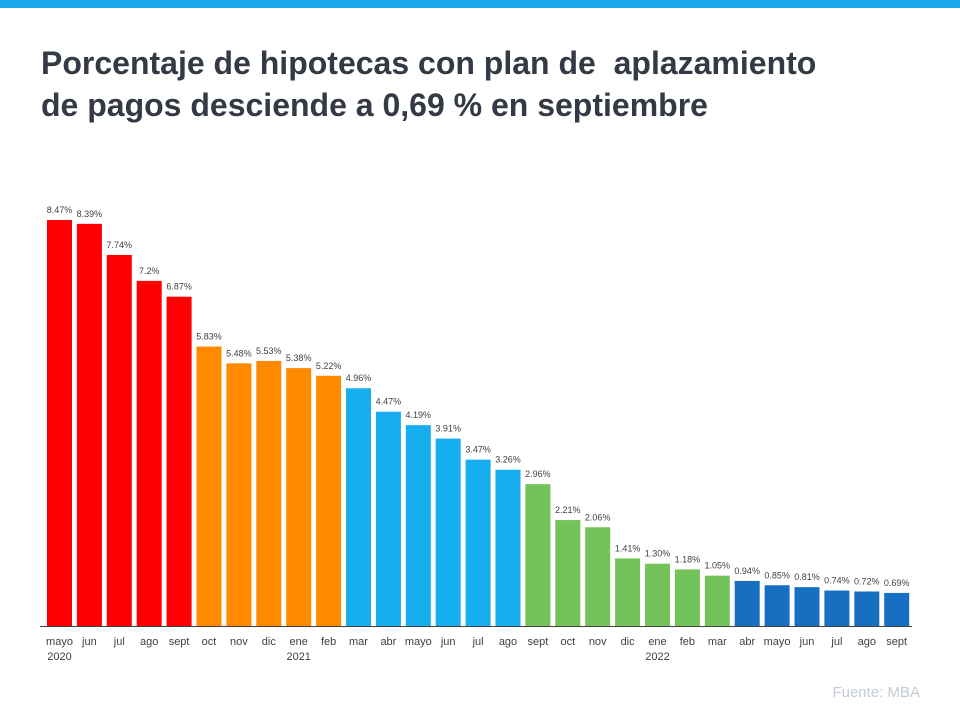 The width and height of the screenshot is (960, 720). What do you see at coordinates (90, 214) in the screenshot?
I see `data-label: 8.39%` at bounding box center [90, 214].